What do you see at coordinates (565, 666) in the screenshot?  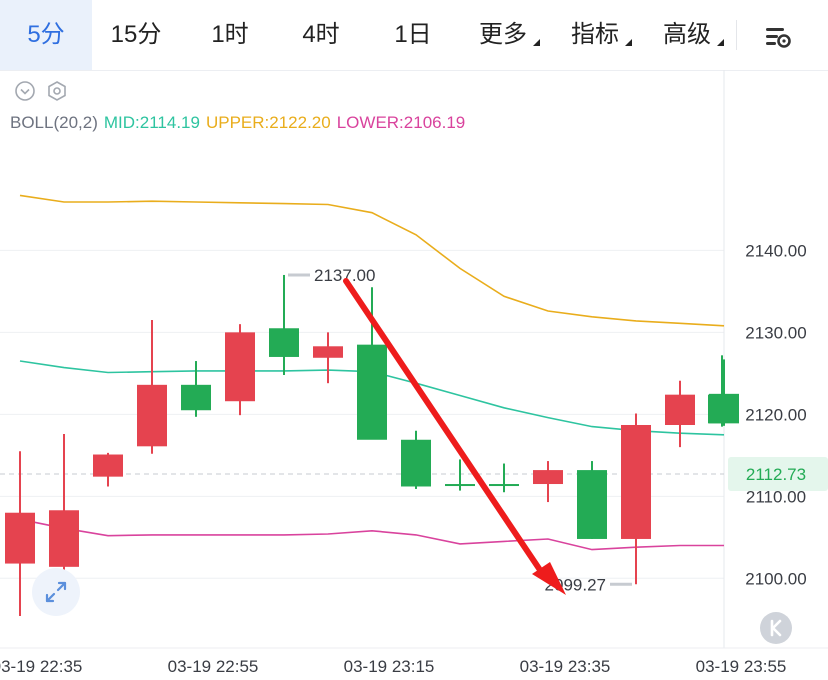 I see `x-tick-label: 03-19 23:35` at bounding box center [565, 666].